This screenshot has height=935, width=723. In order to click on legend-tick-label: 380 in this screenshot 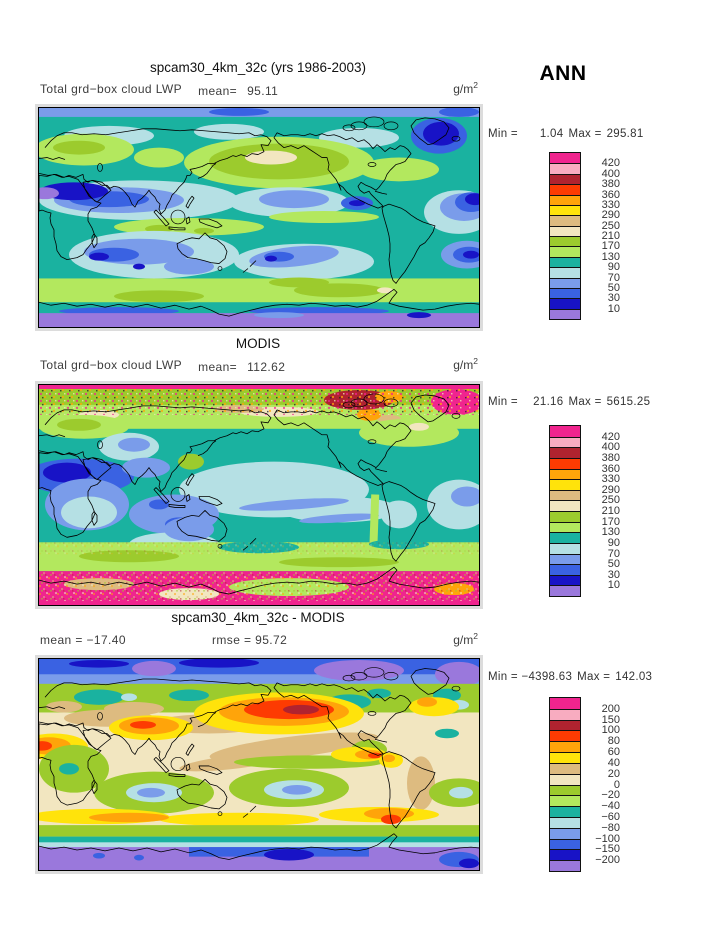, I will do `click(610, 457)`.